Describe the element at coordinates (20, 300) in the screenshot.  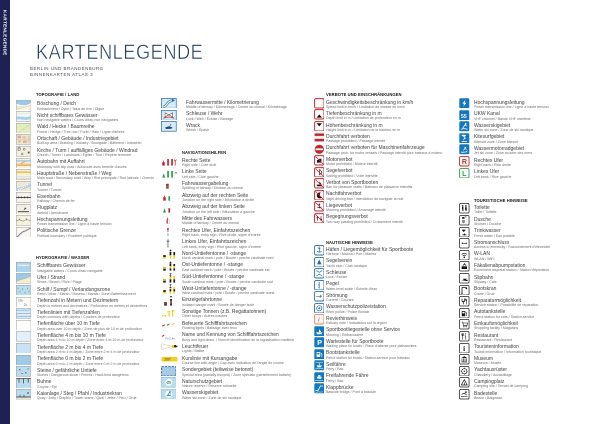
I see `svg-text: 105` at that location.